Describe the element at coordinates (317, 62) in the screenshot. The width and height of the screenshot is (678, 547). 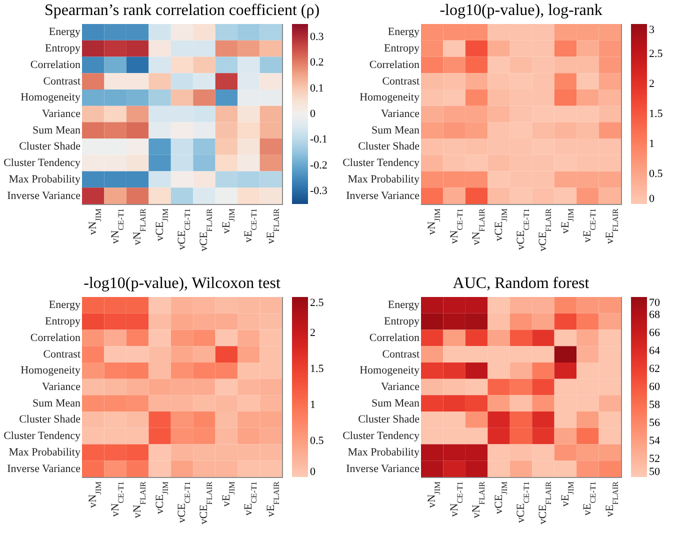
I see `color-bar-label: 0.2` at that location.